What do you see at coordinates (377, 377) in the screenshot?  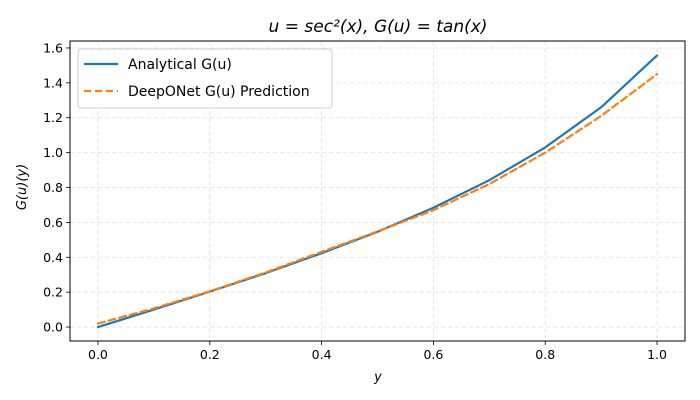 I see `x-axis-label: y` at bounding box center [377, 377].